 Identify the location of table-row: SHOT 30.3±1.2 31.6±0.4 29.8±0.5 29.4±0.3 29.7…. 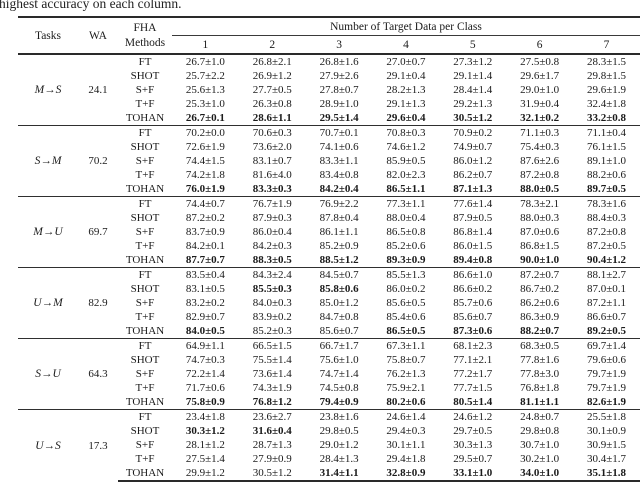
(329, 431).